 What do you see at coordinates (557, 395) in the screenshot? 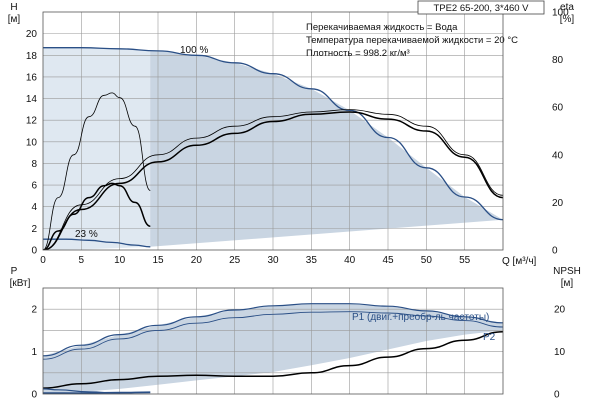
I see `npsh-tick-label: 0` at bounding box center [557, 395].